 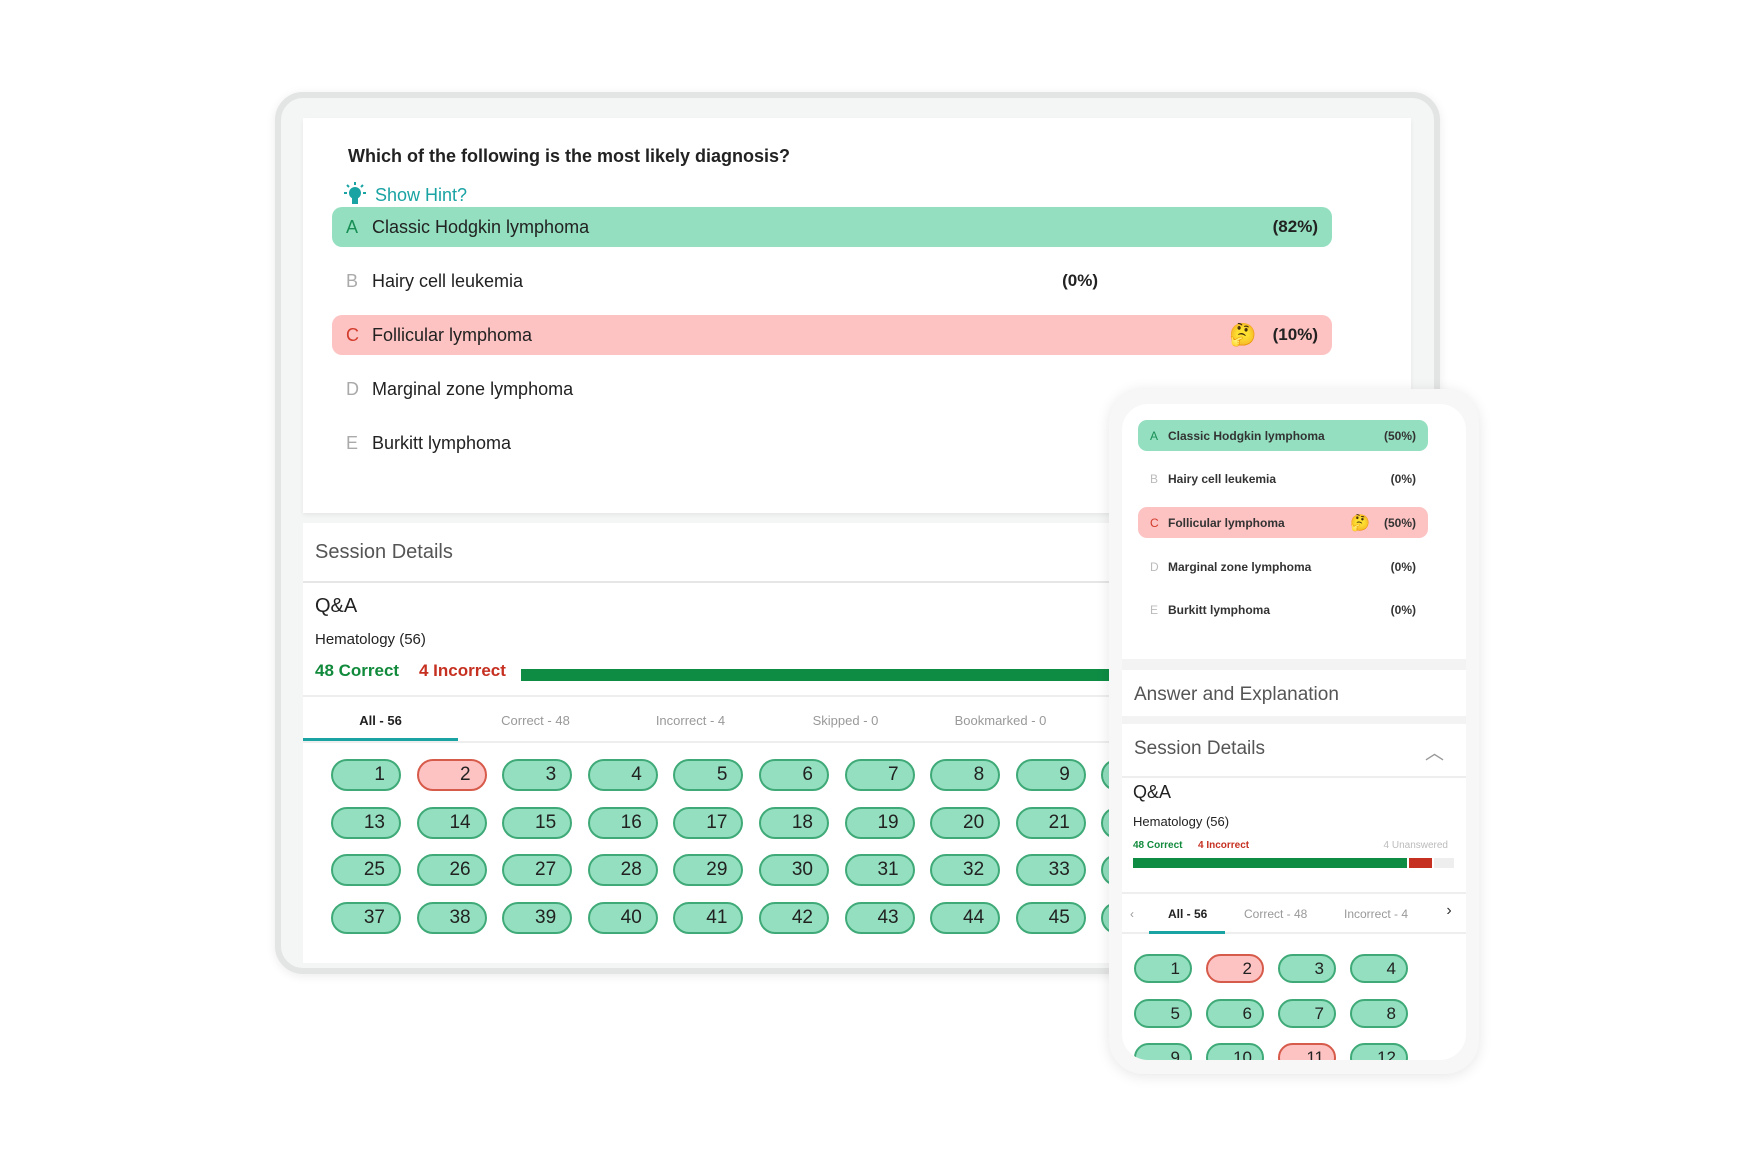 What do you see at coordinates (1283, 479) in the screenshot?
I see `mobile-answer-option: B Hairy cell leukemia (0%)` at bounding box center [1283, 479].